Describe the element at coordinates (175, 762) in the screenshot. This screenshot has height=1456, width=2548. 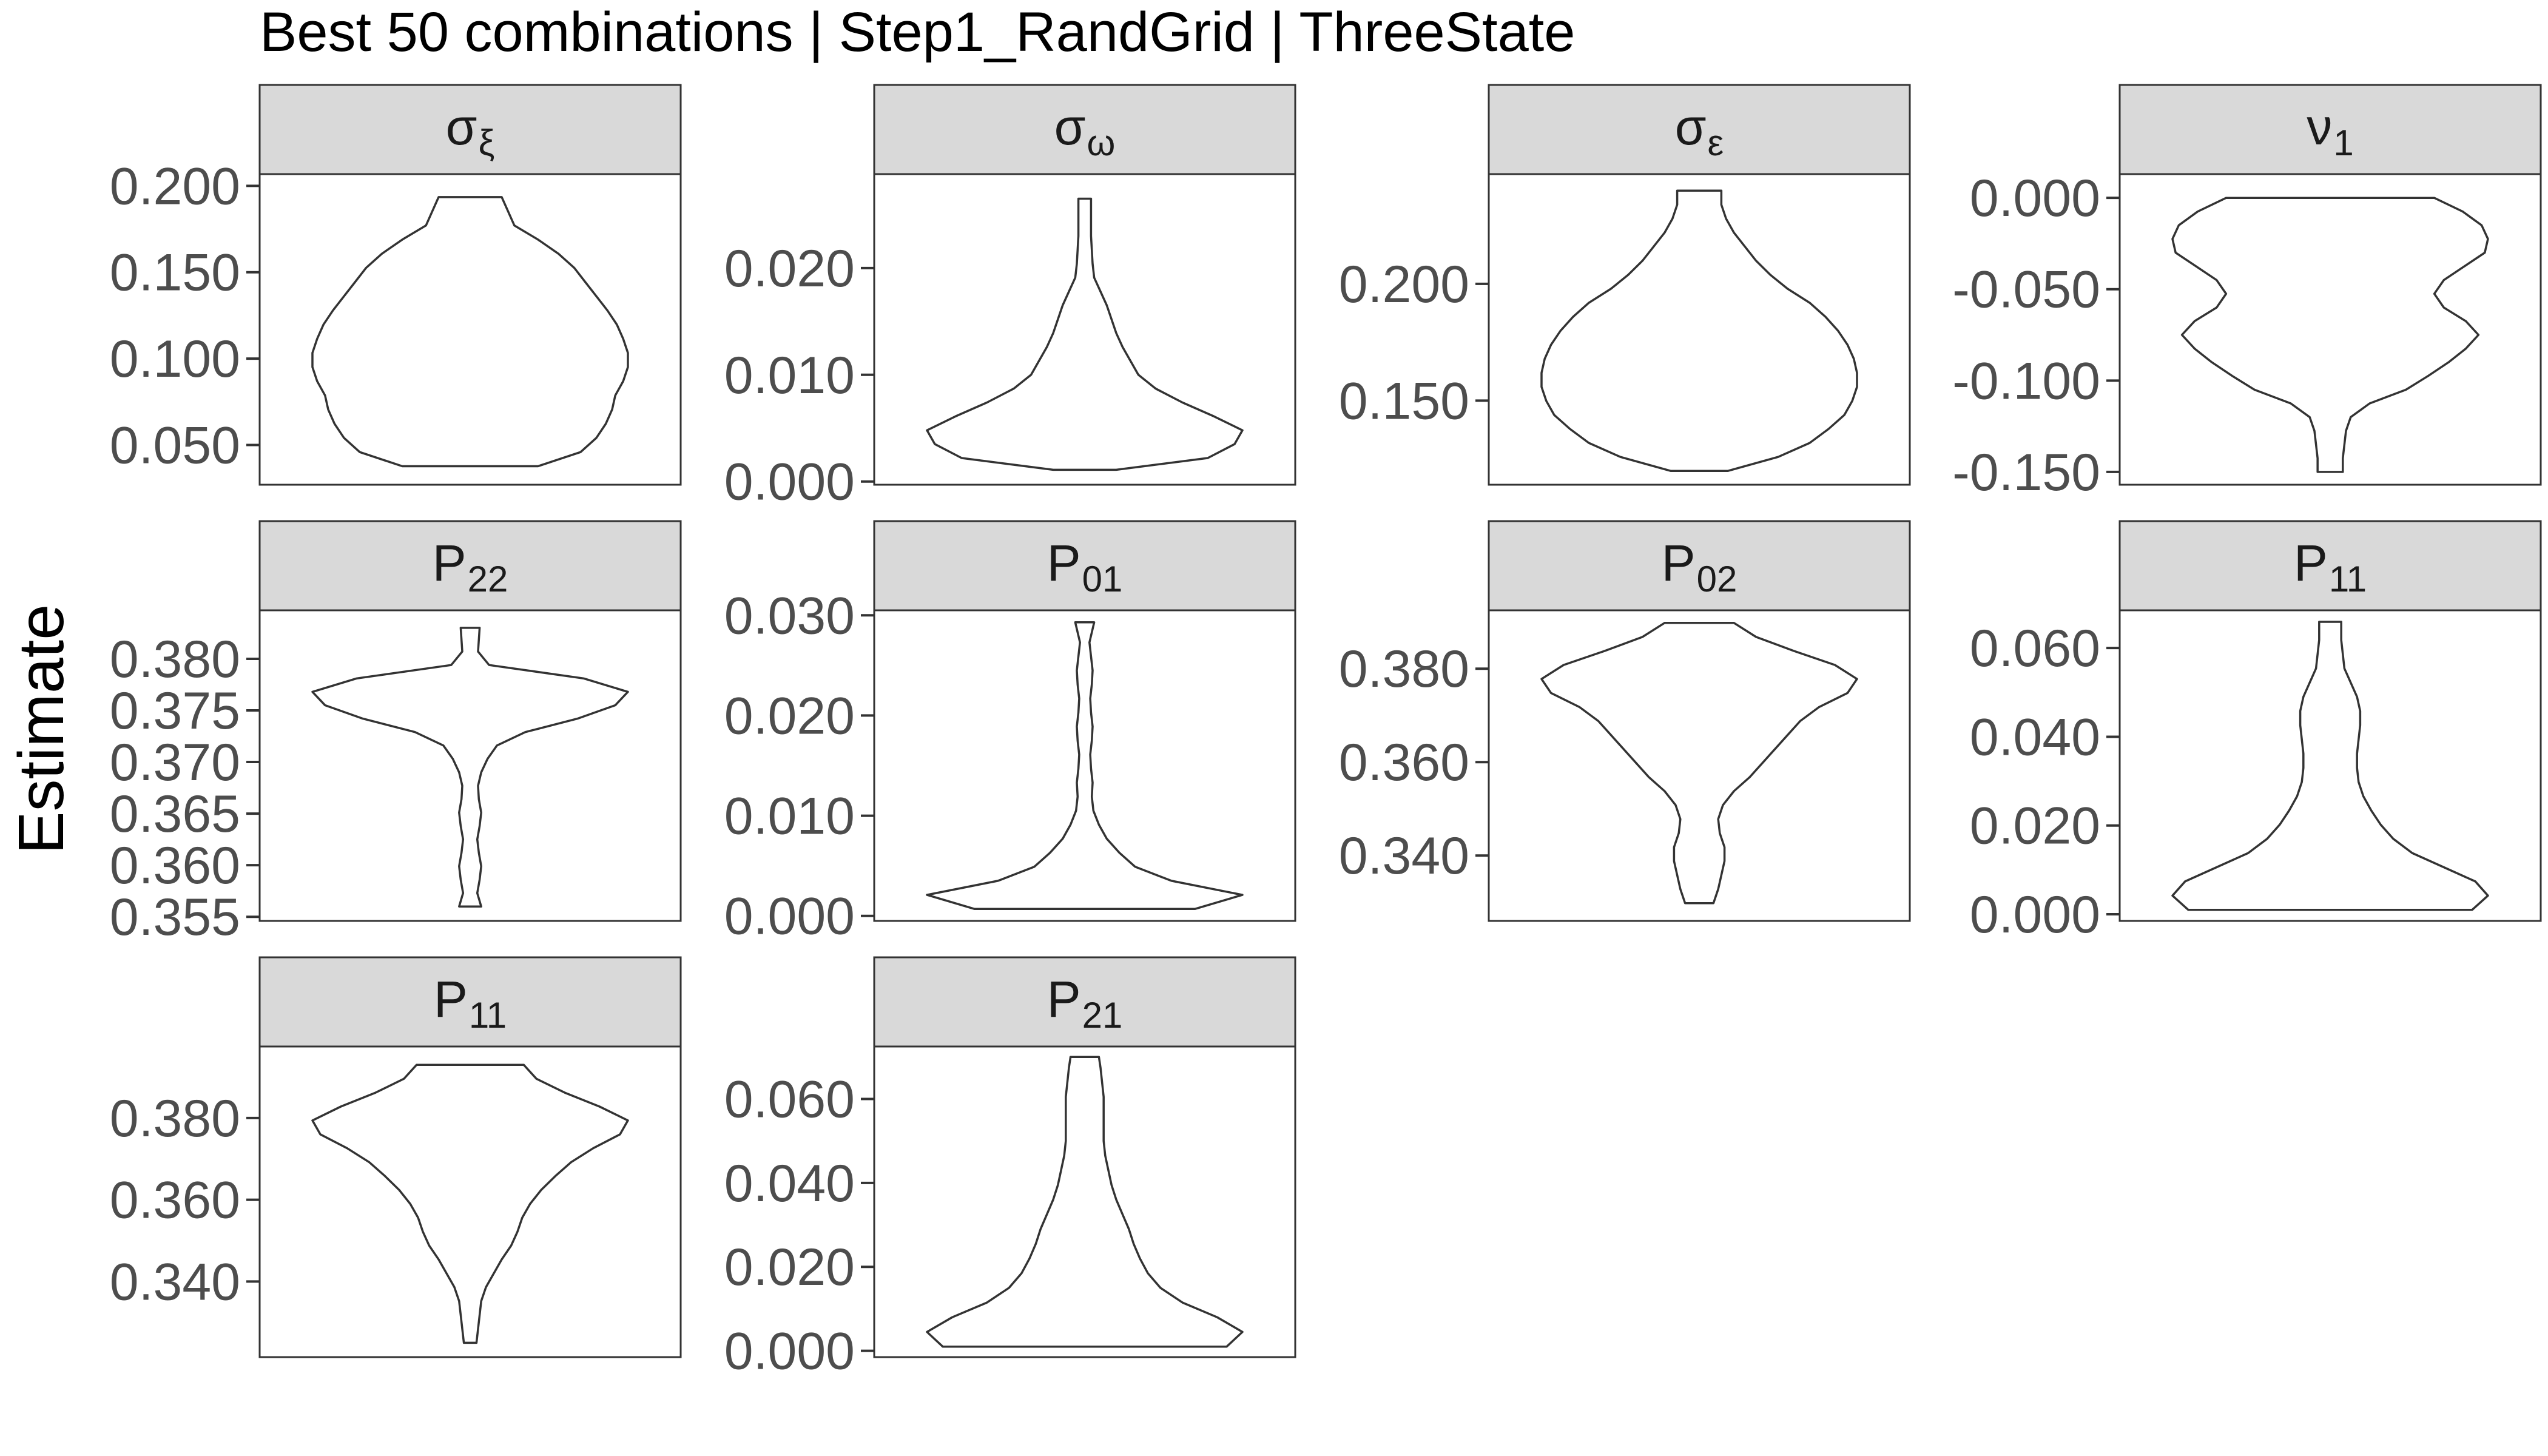
I see `y-tick-label: 0.370` at that location.